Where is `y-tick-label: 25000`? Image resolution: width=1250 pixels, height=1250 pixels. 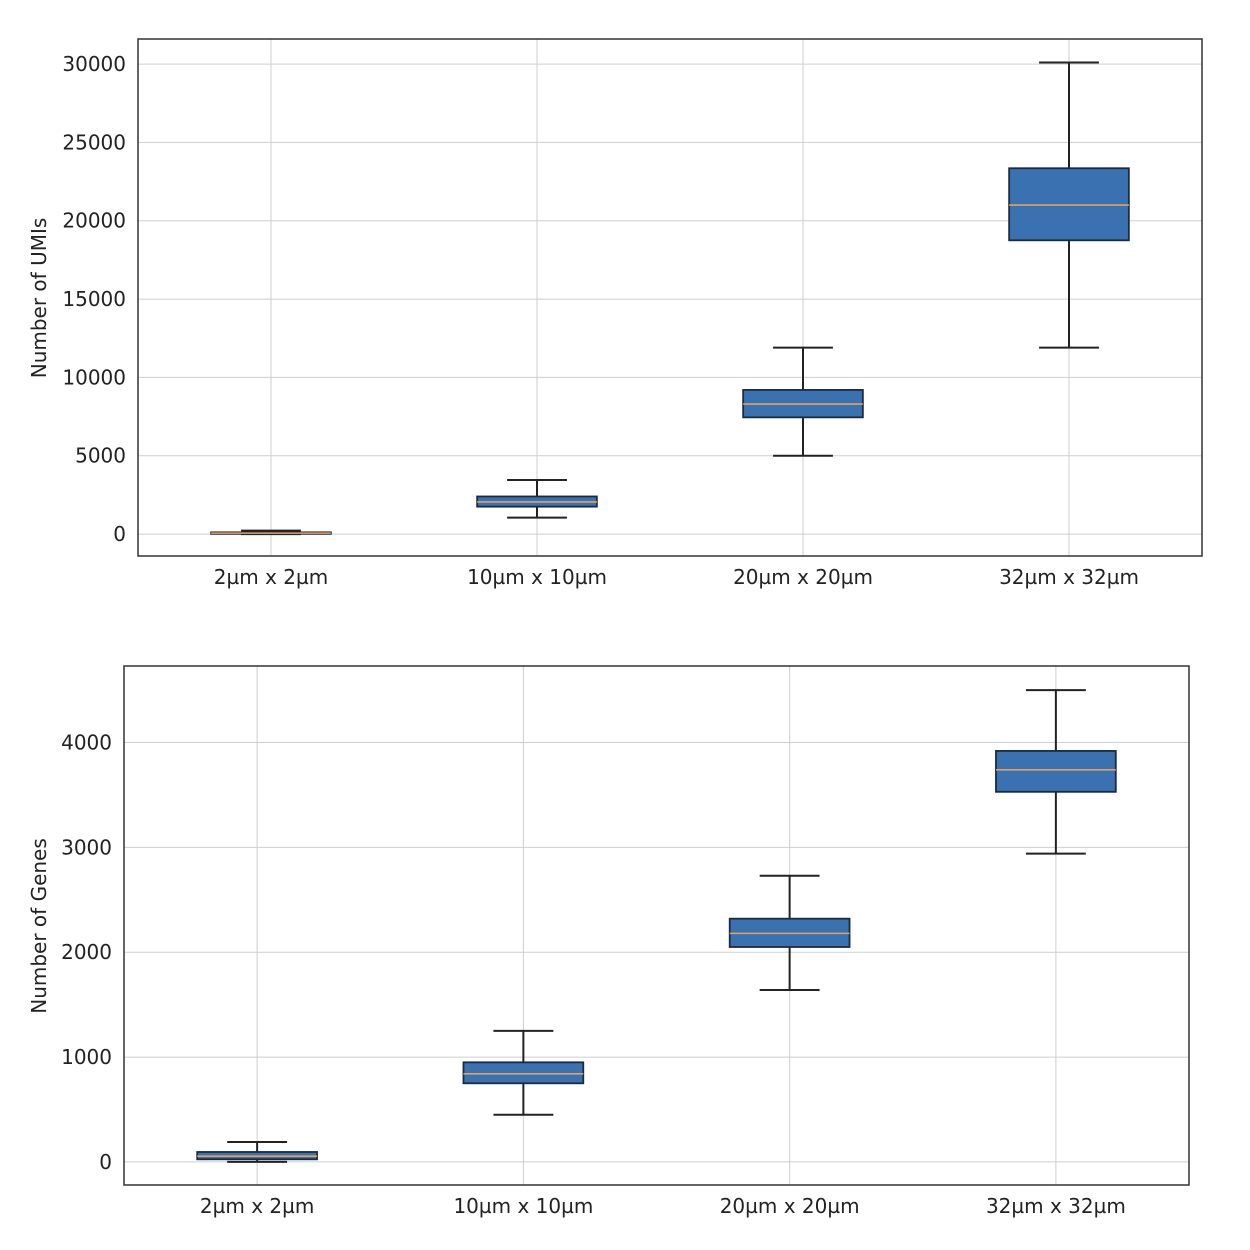
y-tick-label: 25000 is located at coordinates (94, 142).